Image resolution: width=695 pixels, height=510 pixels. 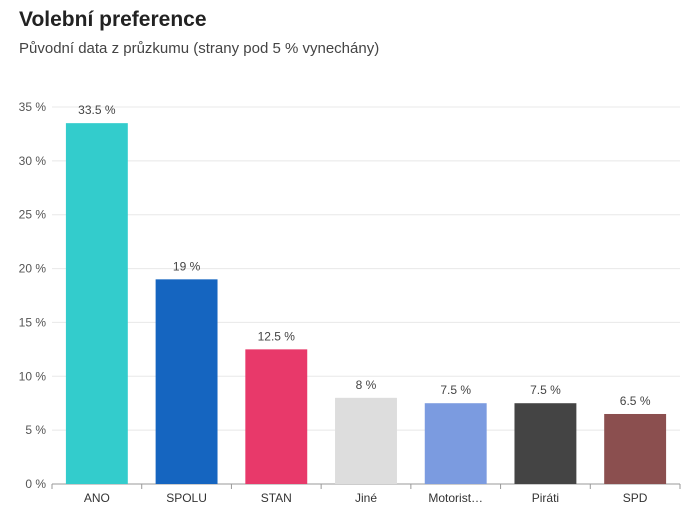 I want to click on x-category-label: Piráti, so click(x=545, y=498).